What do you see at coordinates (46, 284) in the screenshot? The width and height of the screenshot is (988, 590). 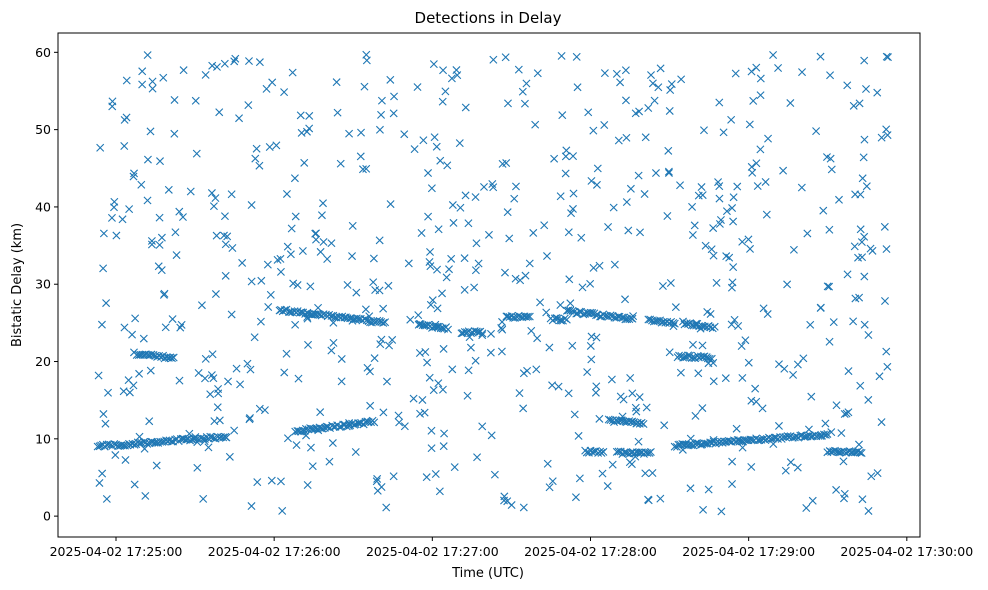 I see `y-axis-ticks: 0 10 20 30 40 50 60` at bounding box center [46, 284].